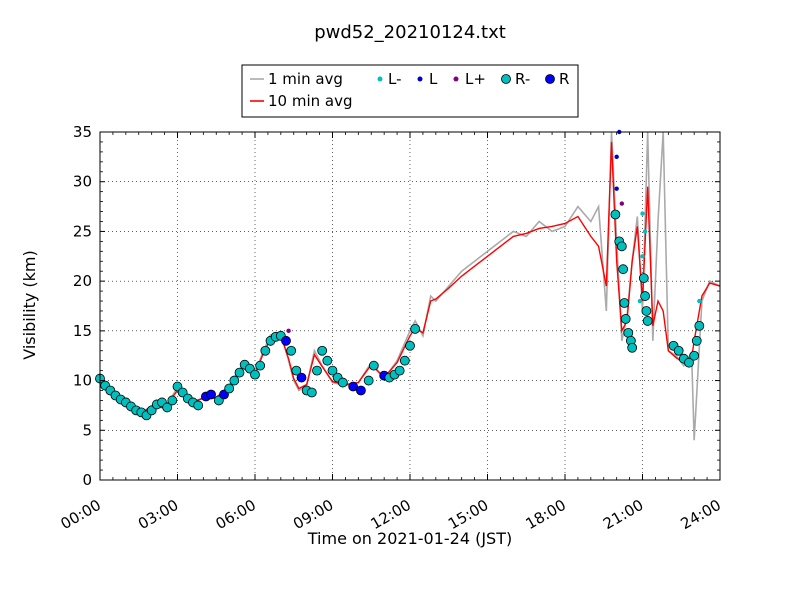 This screenshot has width=800, height=604. What do you see at coordinates (82, 231) in the screenshot?
I see `y-tick-label: 25` at bounding box center [82, 231].